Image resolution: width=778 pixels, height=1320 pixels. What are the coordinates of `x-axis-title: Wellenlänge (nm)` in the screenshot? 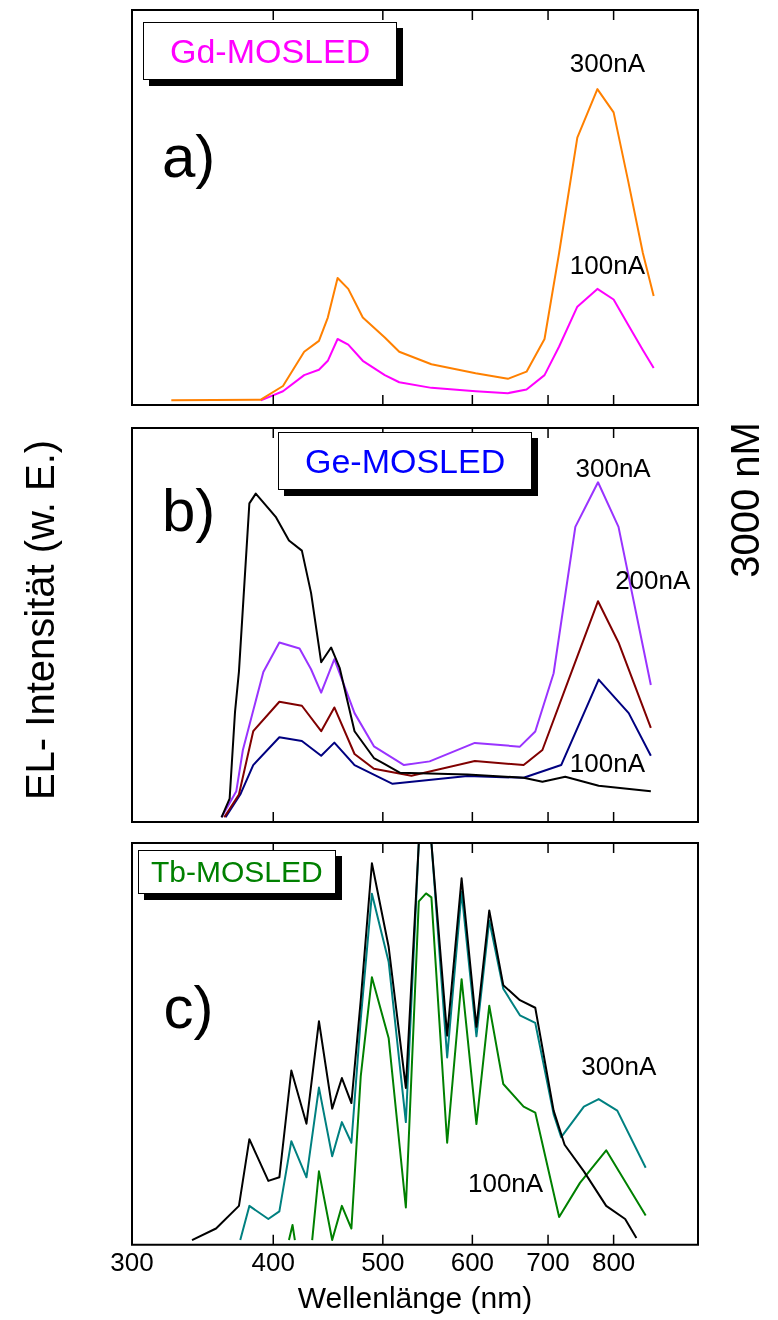 It's located at (415, 1298).